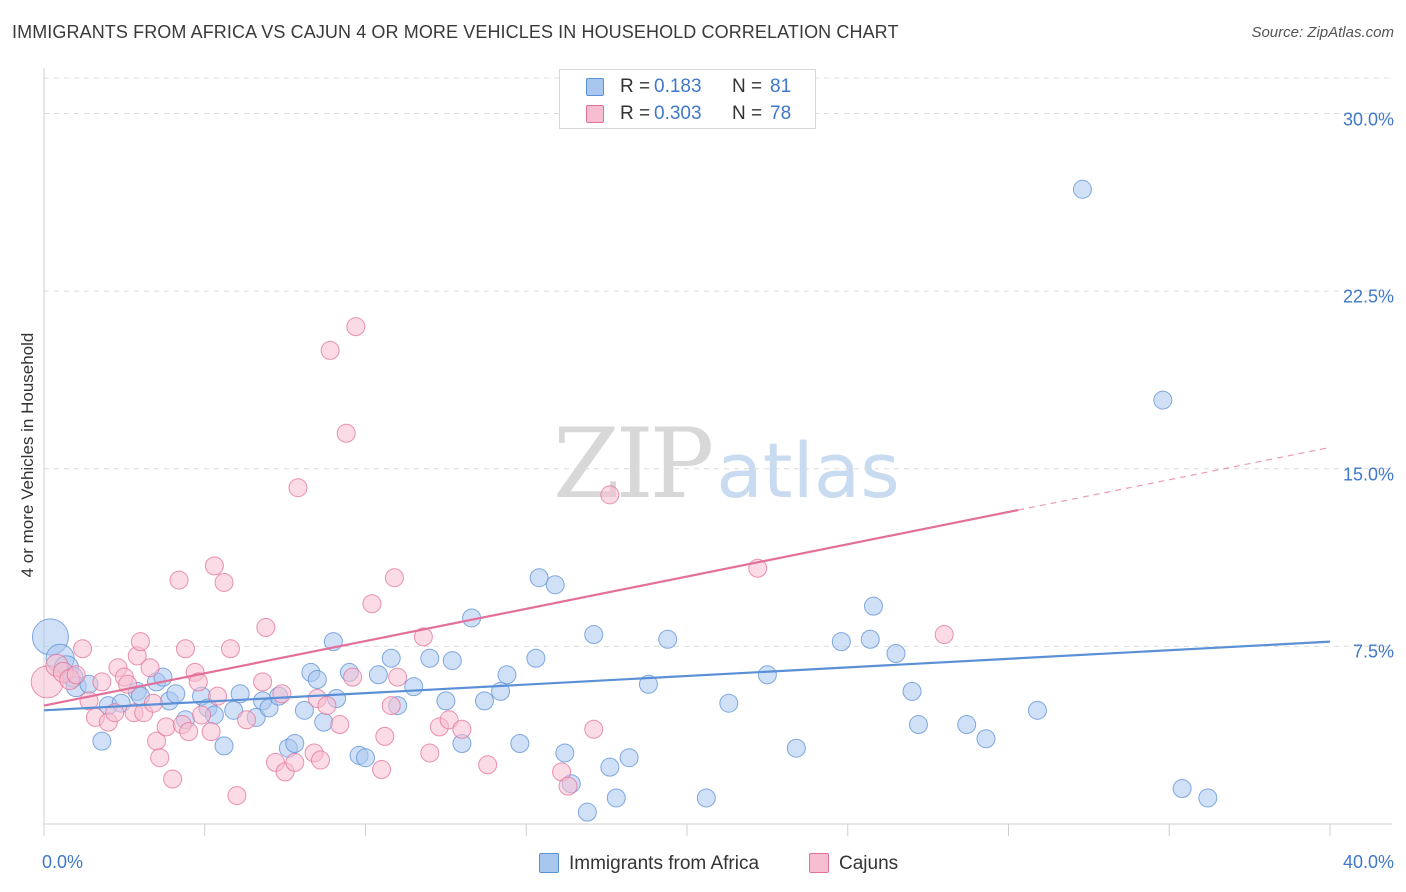 The image size is (1406, 892). I want to click on legend-r-value: 0.303, so click(678, 113).